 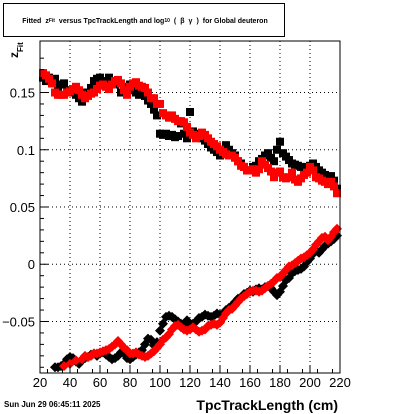 I want to click on footer-timestamp: Sun Jun 29 06:45:11 2025, so click(x=52, y=404).